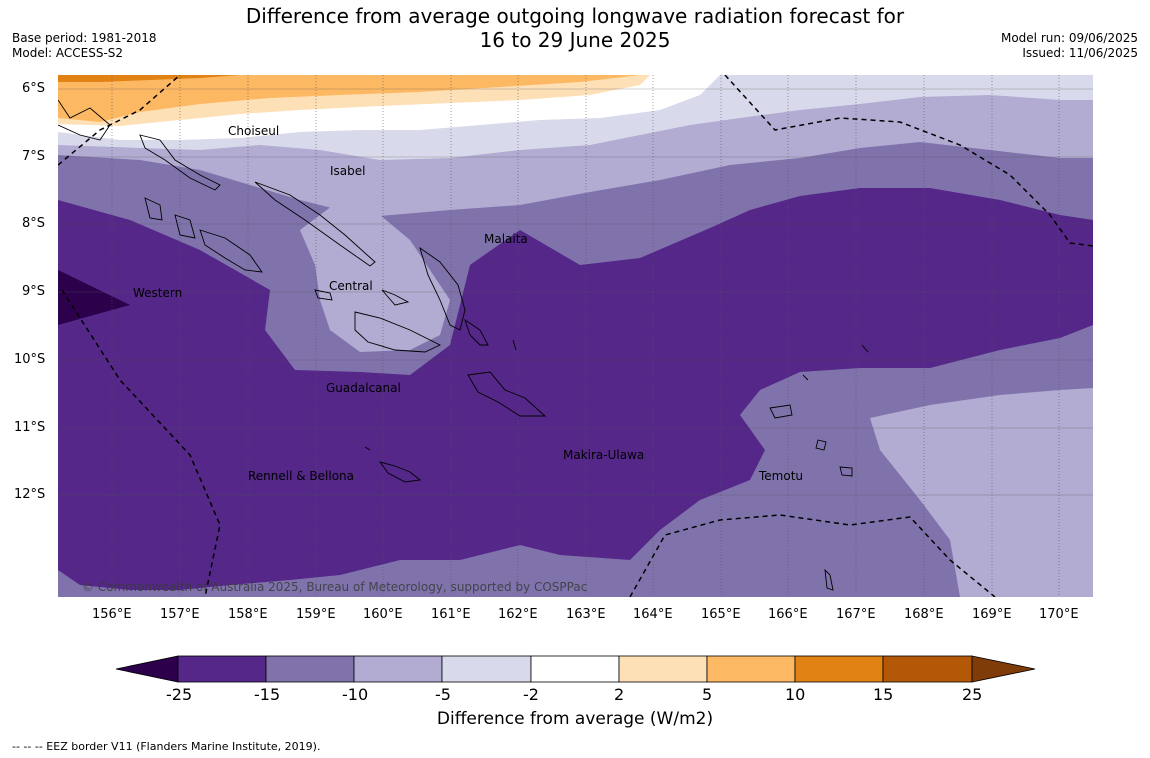 The height and width of the screenshot is (758, 1150). I want to click on region-label: Choiseul, so click(254, 131).